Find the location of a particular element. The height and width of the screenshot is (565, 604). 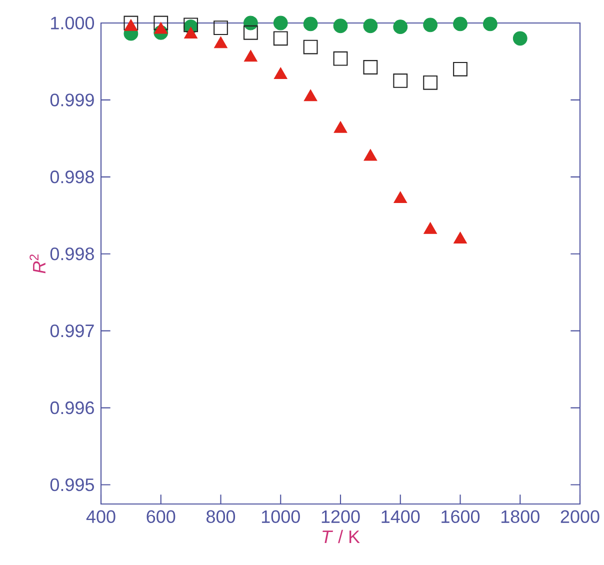

x-tick-label: 1800 is located at coordinates (520, 516).